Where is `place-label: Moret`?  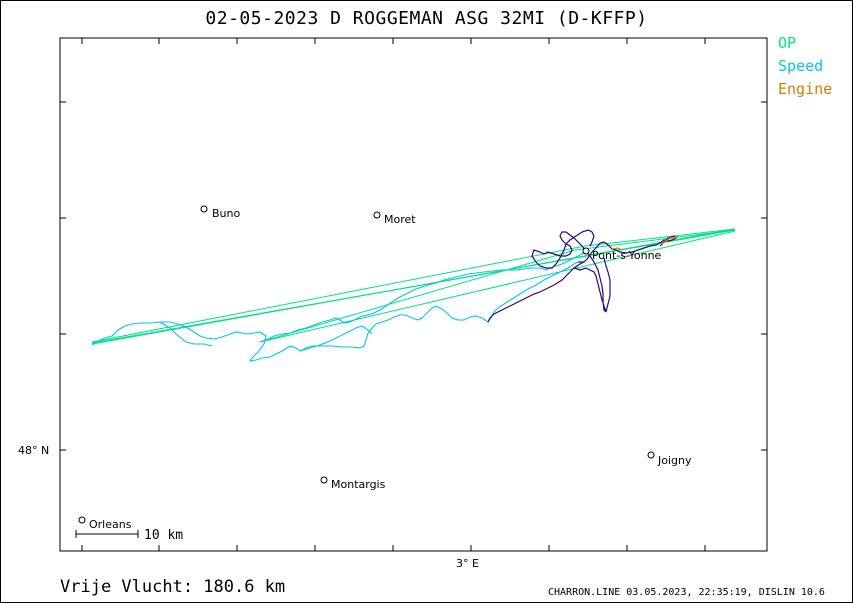 place-label: Moret is located at coordinates (400, 219).